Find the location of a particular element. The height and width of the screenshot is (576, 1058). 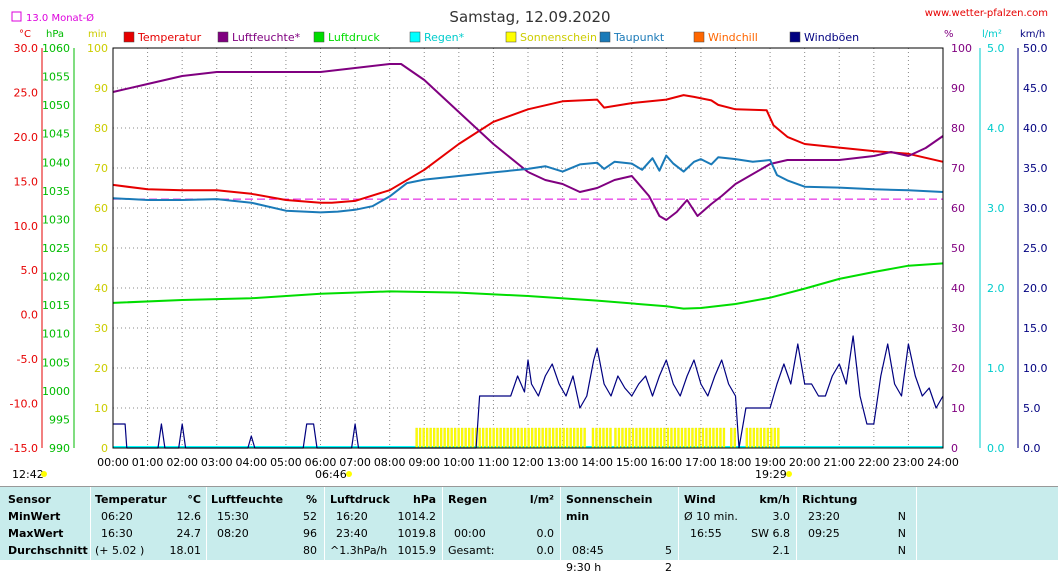

percent-tick-label: 100 is located at coordinates (961, 48).